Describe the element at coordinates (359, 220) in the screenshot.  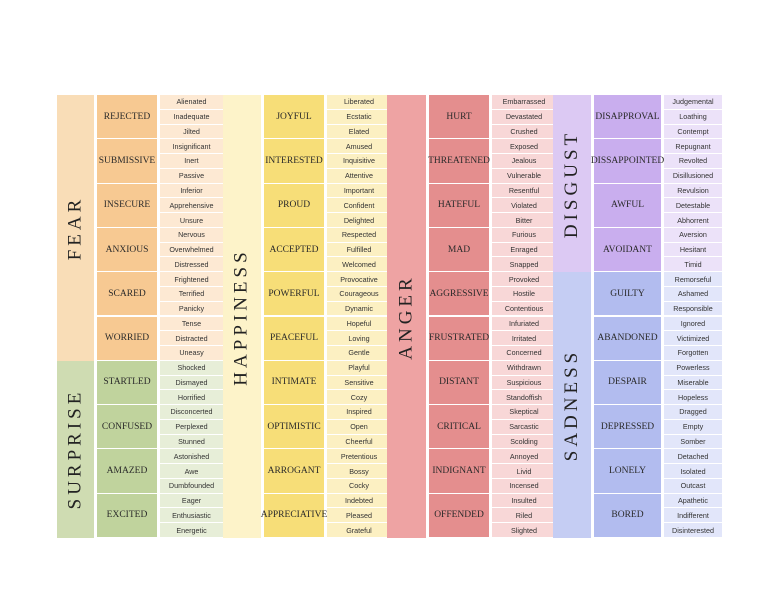
I see `tertiary-emotion: Delighted` at that location.